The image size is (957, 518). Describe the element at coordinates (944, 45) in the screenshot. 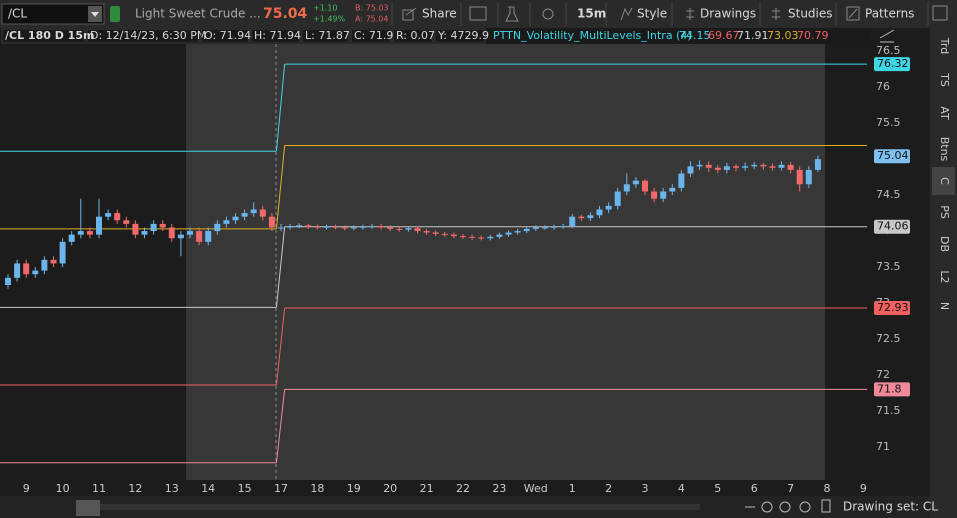

I see `side-tab: Trd` at that location.